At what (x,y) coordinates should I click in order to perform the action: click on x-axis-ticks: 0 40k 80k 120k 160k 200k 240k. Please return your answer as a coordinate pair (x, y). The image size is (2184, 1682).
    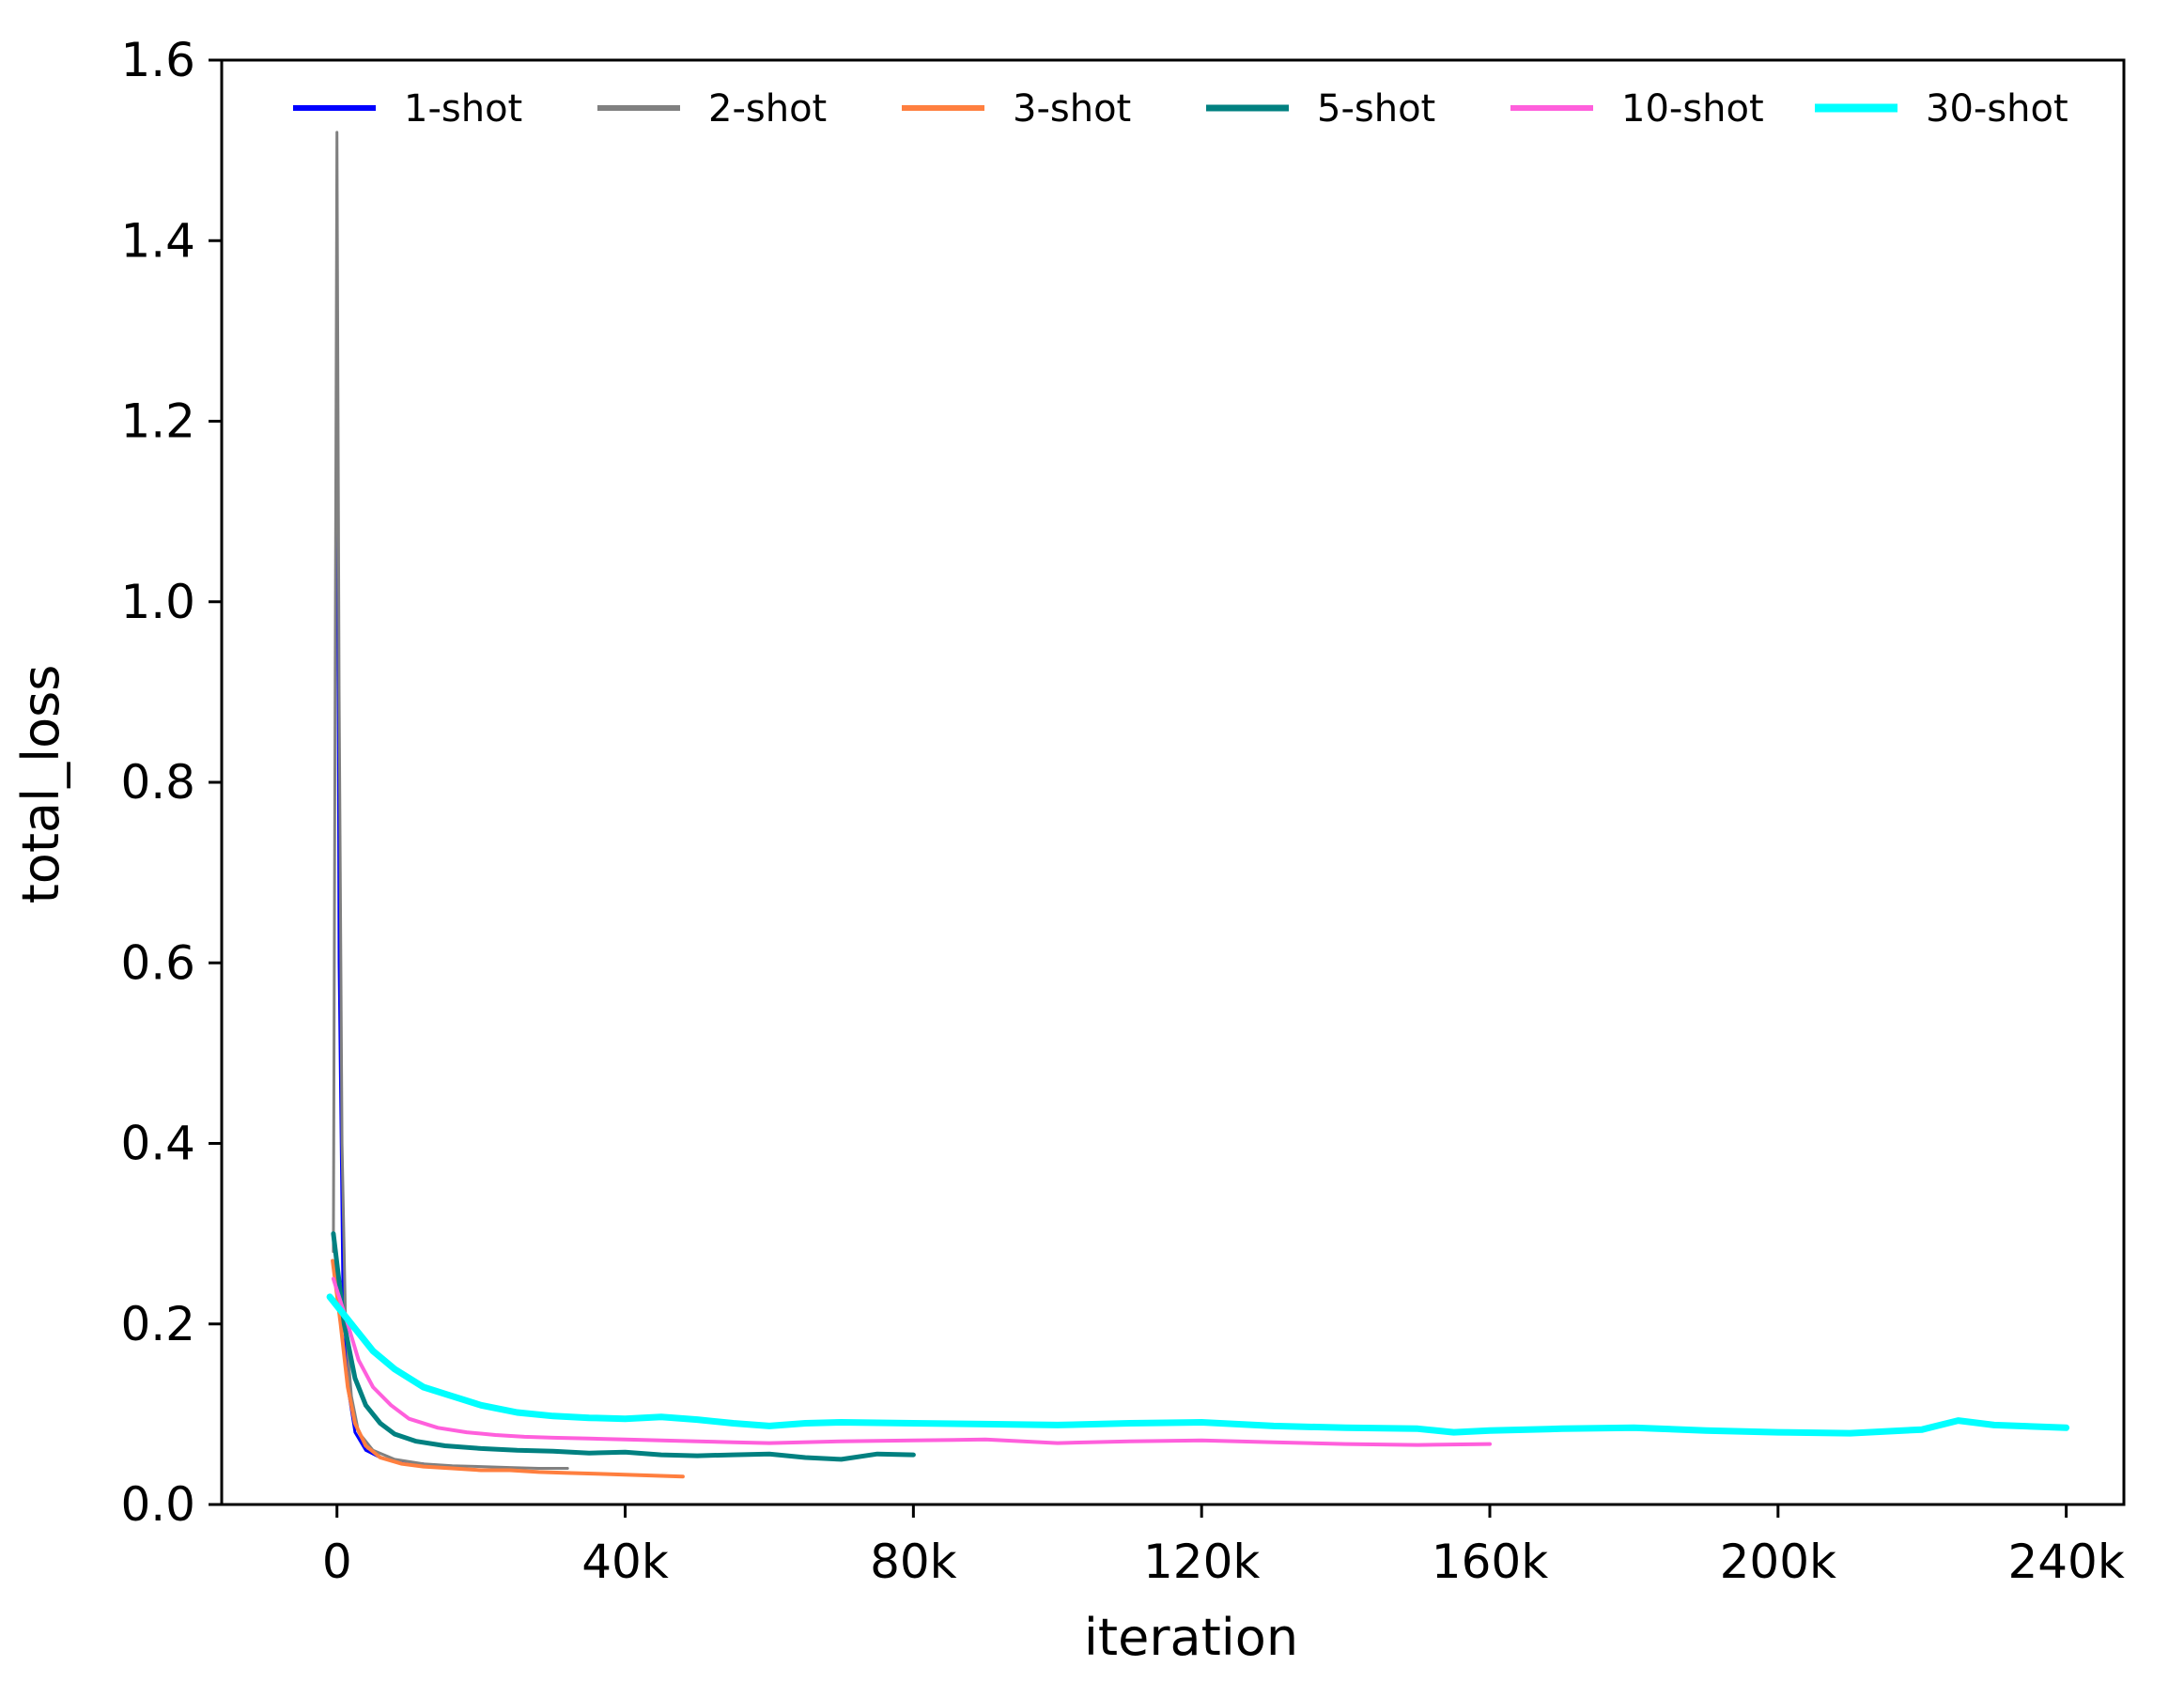
    Looking at the image, I should click on (1223, 1547).